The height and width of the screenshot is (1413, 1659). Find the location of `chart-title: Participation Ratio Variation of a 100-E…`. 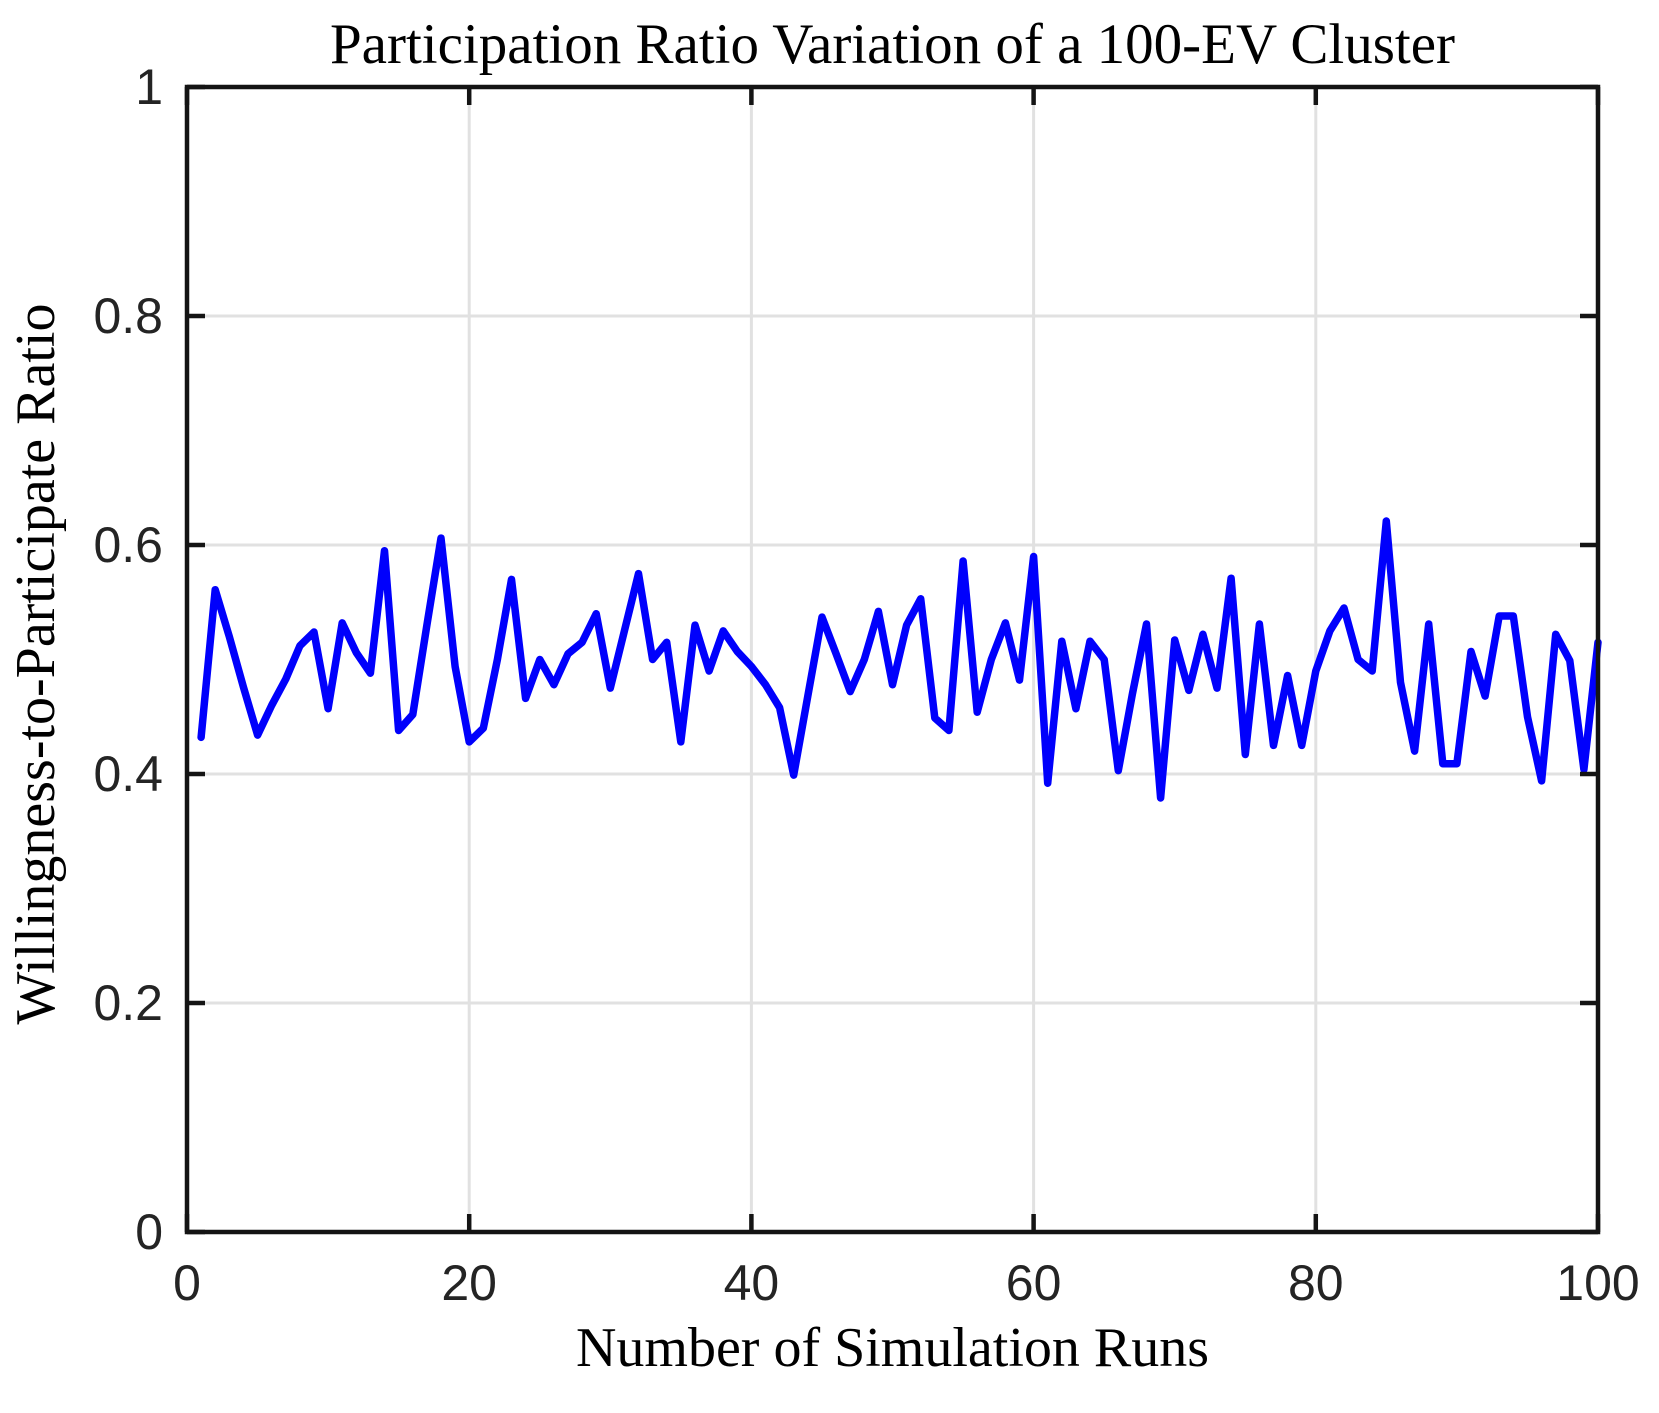

chart-title: Participation Ratio Variation of a 100-E… is located at coordinates (892, 44).